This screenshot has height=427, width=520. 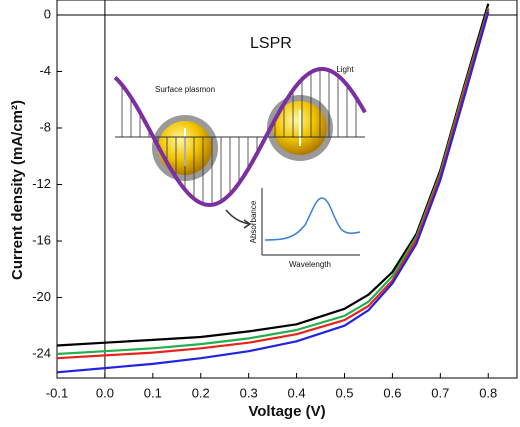 I want to click on y-axis-title: Current density (mA/cm²), so click(x=17, y=190).